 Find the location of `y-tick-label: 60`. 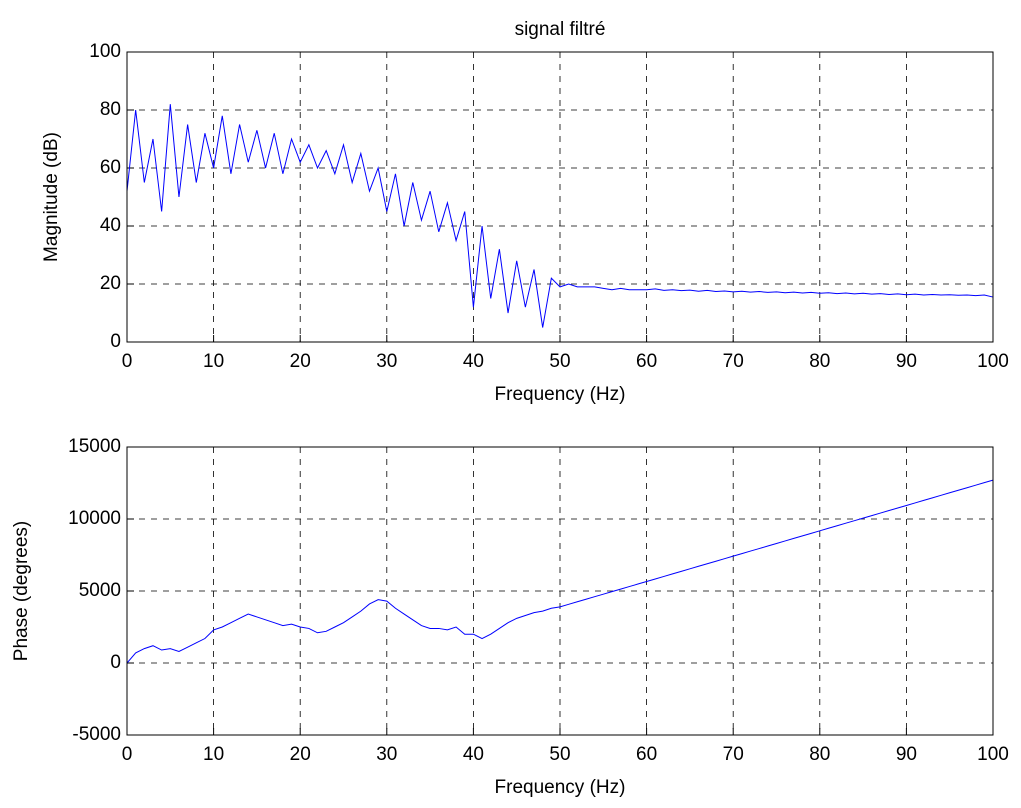

y-tick-label: 60 is located at coordinates (110, 167).